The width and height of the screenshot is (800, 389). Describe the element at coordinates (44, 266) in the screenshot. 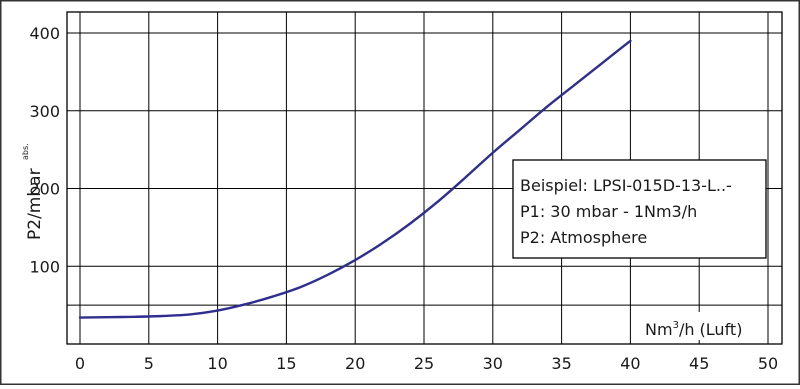

I see `y-tick-label-100: 100` at that location.